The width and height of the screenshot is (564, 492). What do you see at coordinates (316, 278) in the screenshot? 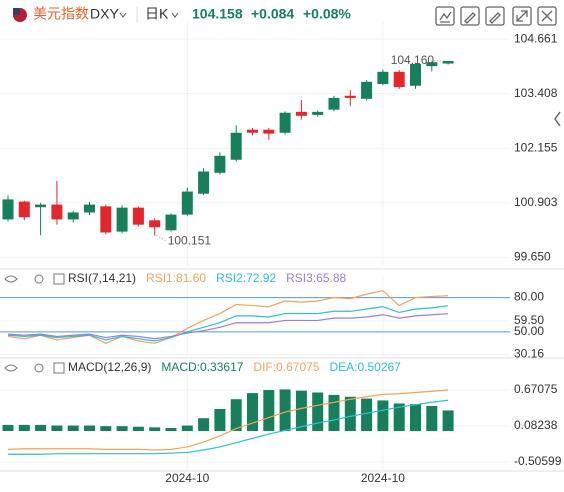
I see `legend-entry: RSI3:65.88` at bounding box center [316, 278].